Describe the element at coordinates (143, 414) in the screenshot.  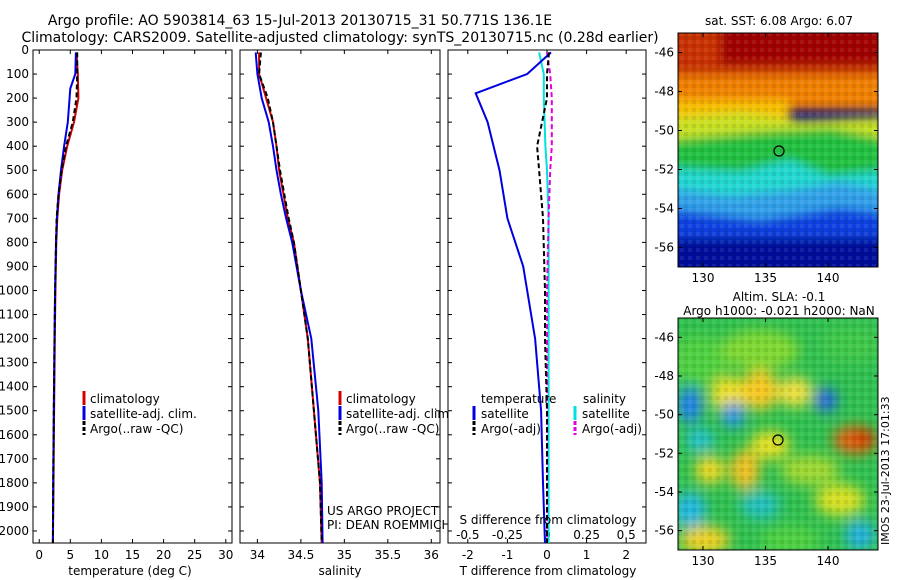
I see `legend-label-satellite: satellite-adj. clim.` at that location.